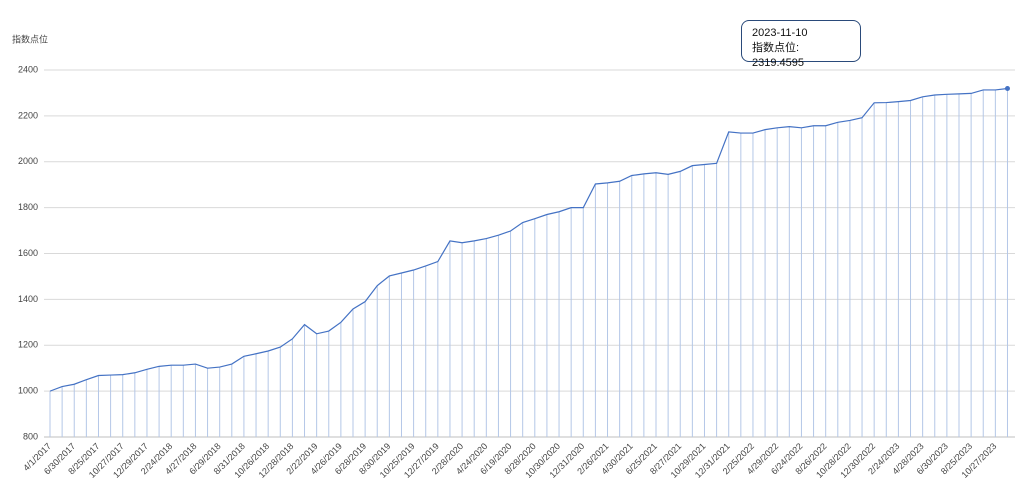 Image resolution: width=1031 pixels, height=498 pixels. Describe the element at coordinates (778, 55) in the screenshot. I see `tooltip-text: 指数点位: 2319.4595` at that location.